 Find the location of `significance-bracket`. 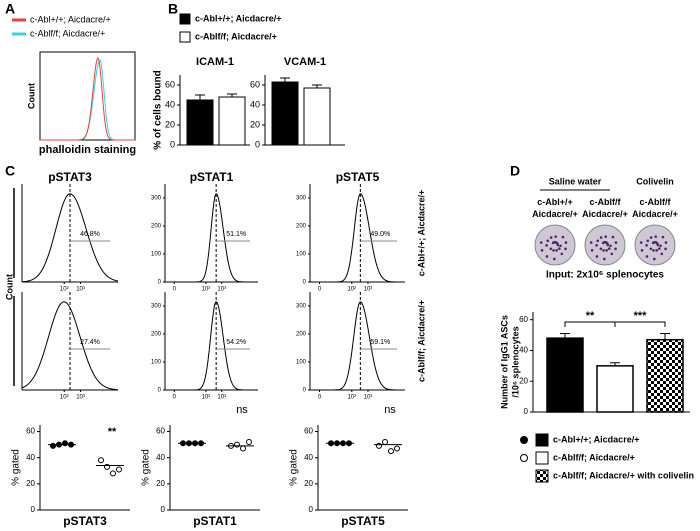

significance-bracket is located at coordinates (640, 324).